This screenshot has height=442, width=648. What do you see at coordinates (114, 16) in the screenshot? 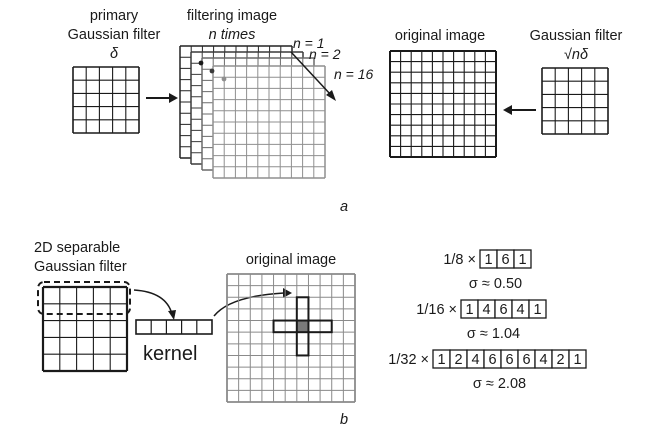
I see `primary-label-line1: primary` at bounding box center [114, 16].